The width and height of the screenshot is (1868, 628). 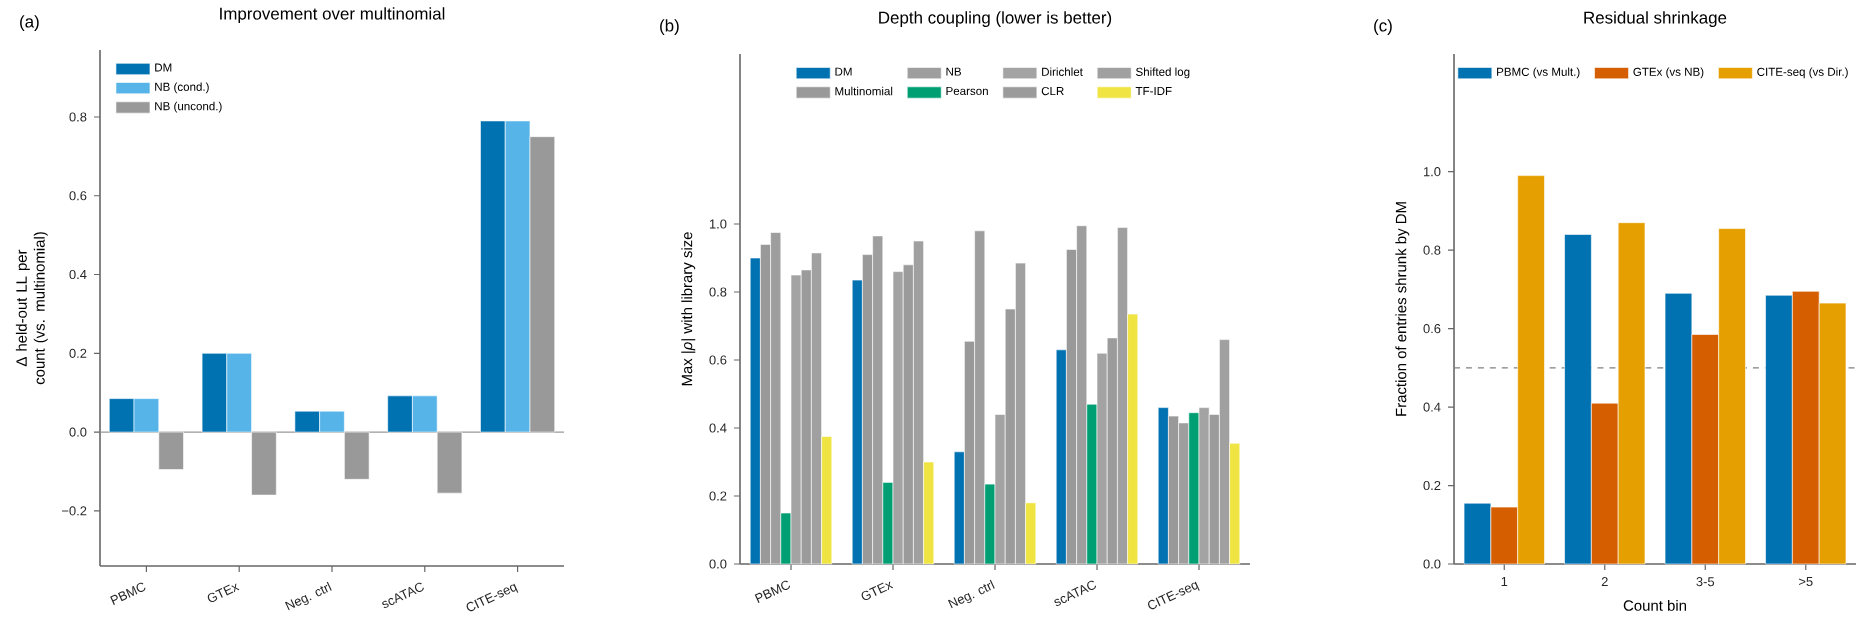 I want to click on text: (b), so click(x=669, y=27).